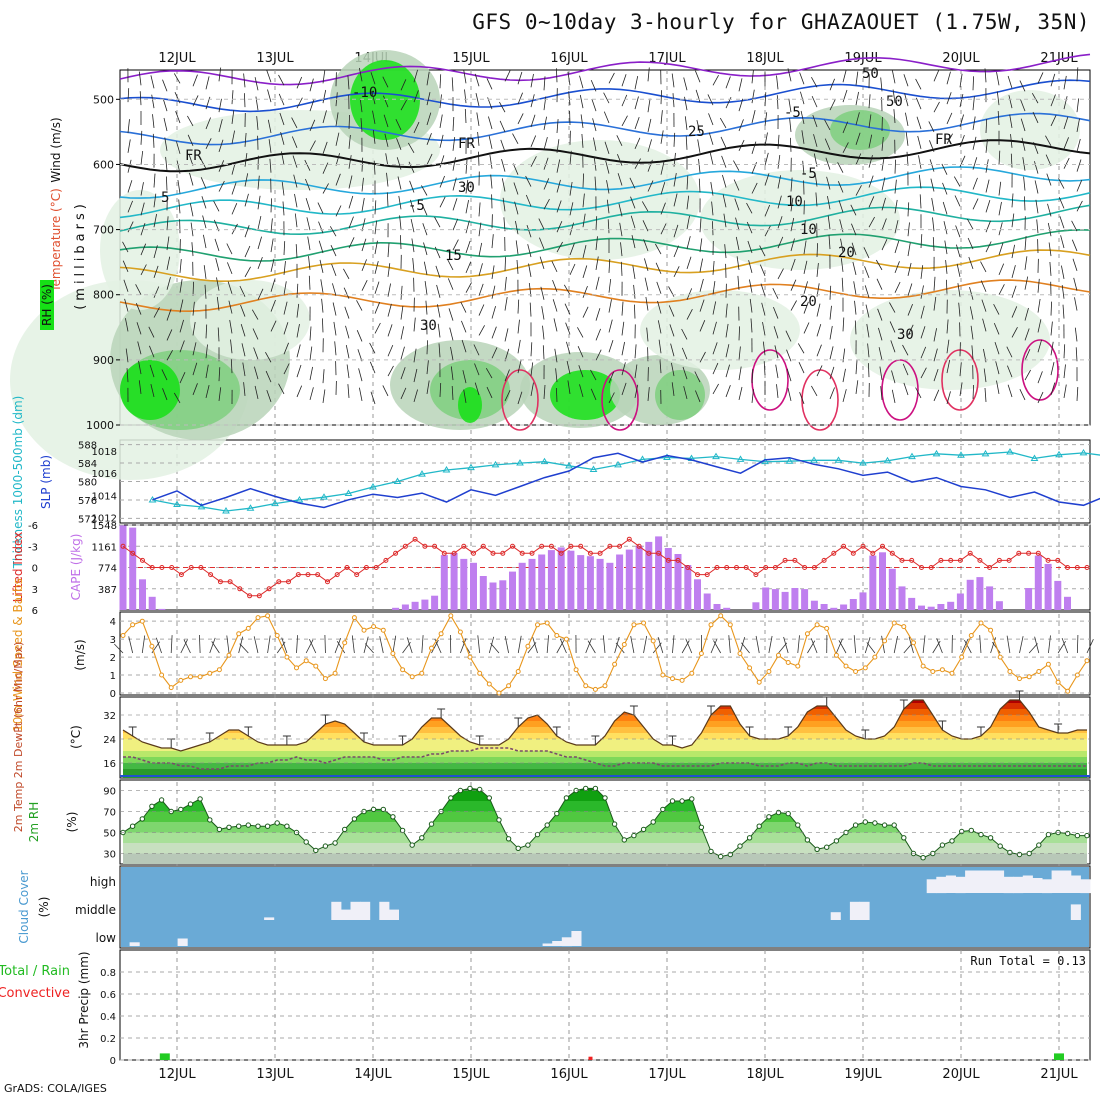 The width and height of the screenshot is (1100, 1100). What do you see at coordinates (269, 918) in the screenshot?
I see `cloud-cell-middle` at bounding box center [269, 918].